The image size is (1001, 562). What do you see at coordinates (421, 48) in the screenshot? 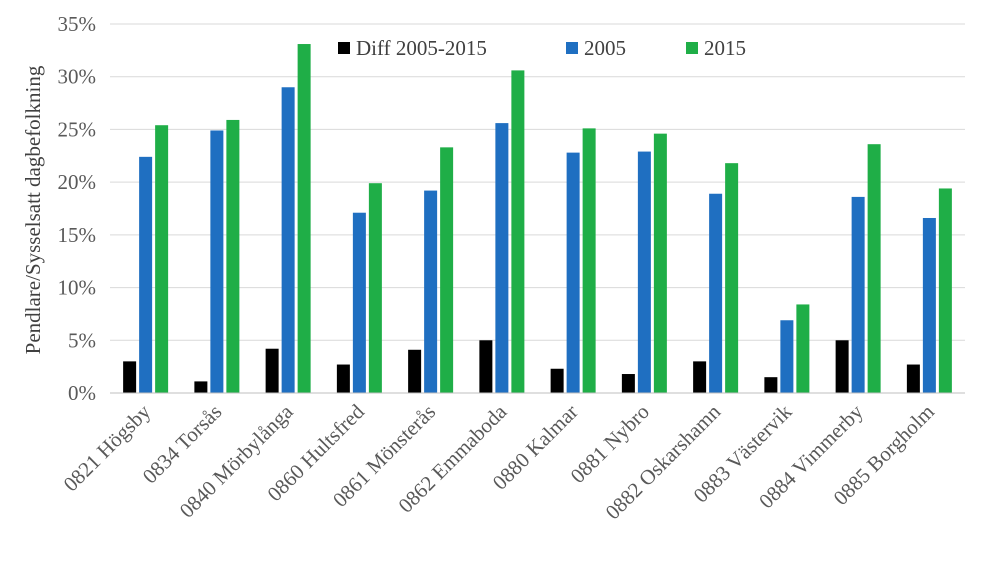
I see `legend-label: Diff 2005-2015` at bounding box center [421, 48].